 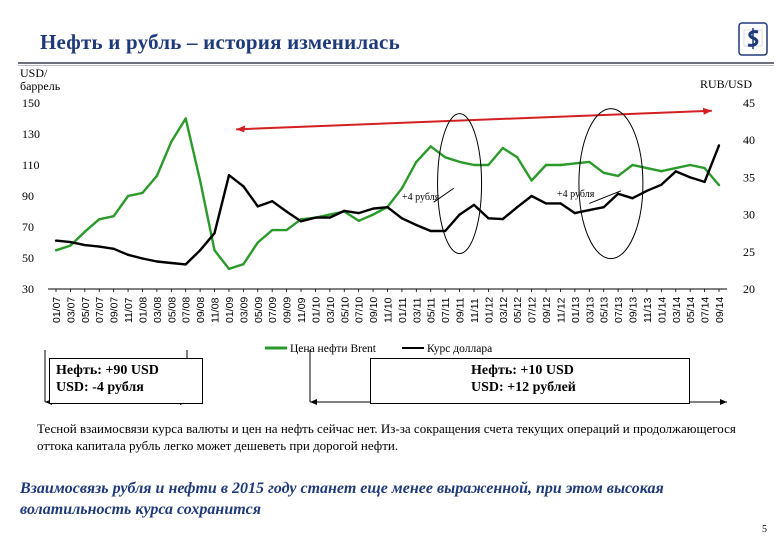 I want to click on x-tick-label-39: 07/13, so click(x=619, y=310).